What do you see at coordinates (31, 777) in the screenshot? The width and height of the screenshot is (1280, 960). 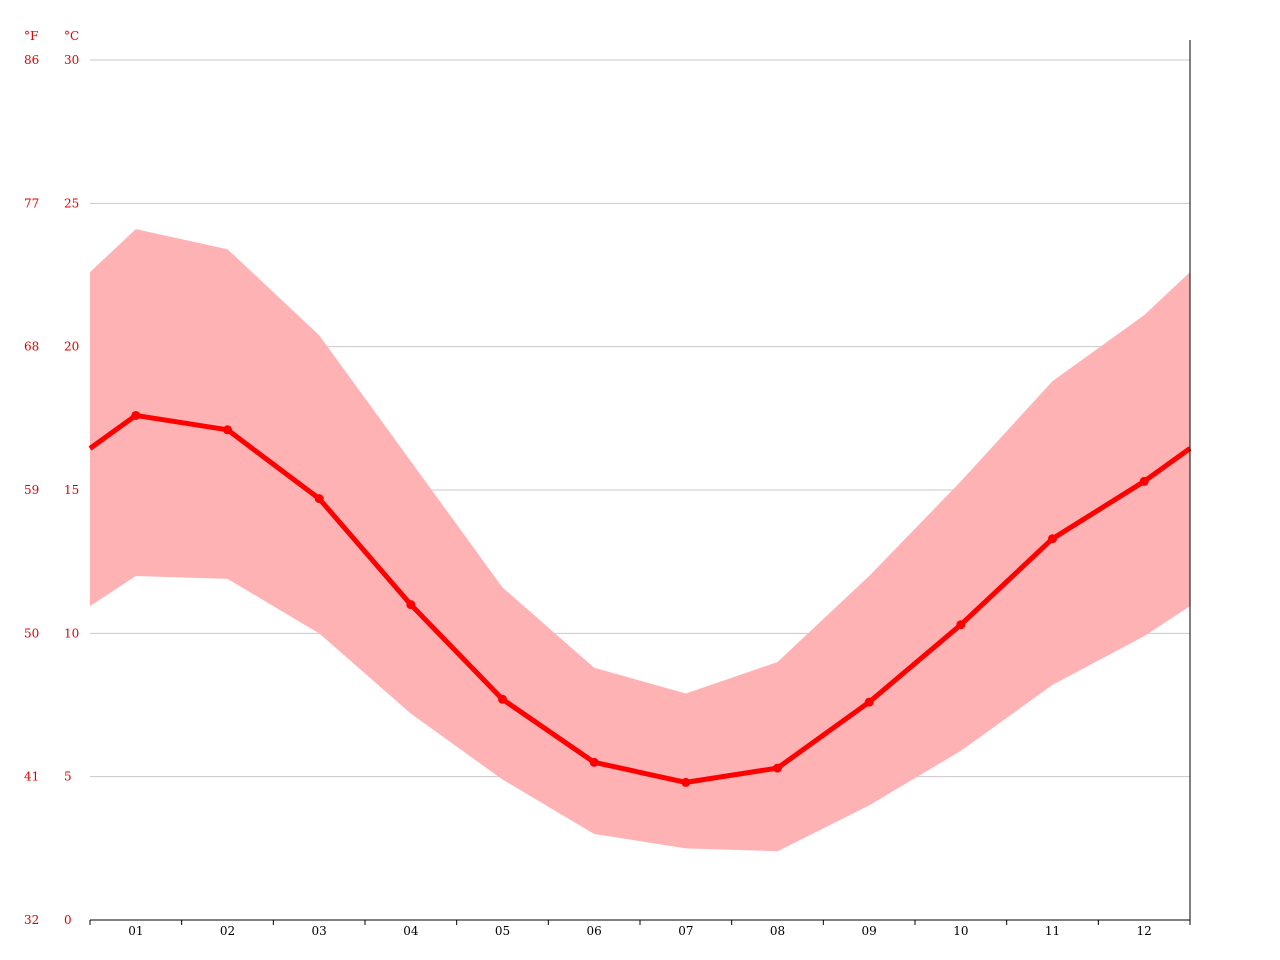 I see `fahrenheit-tick-41: 41` at bounding box center [31, 777].